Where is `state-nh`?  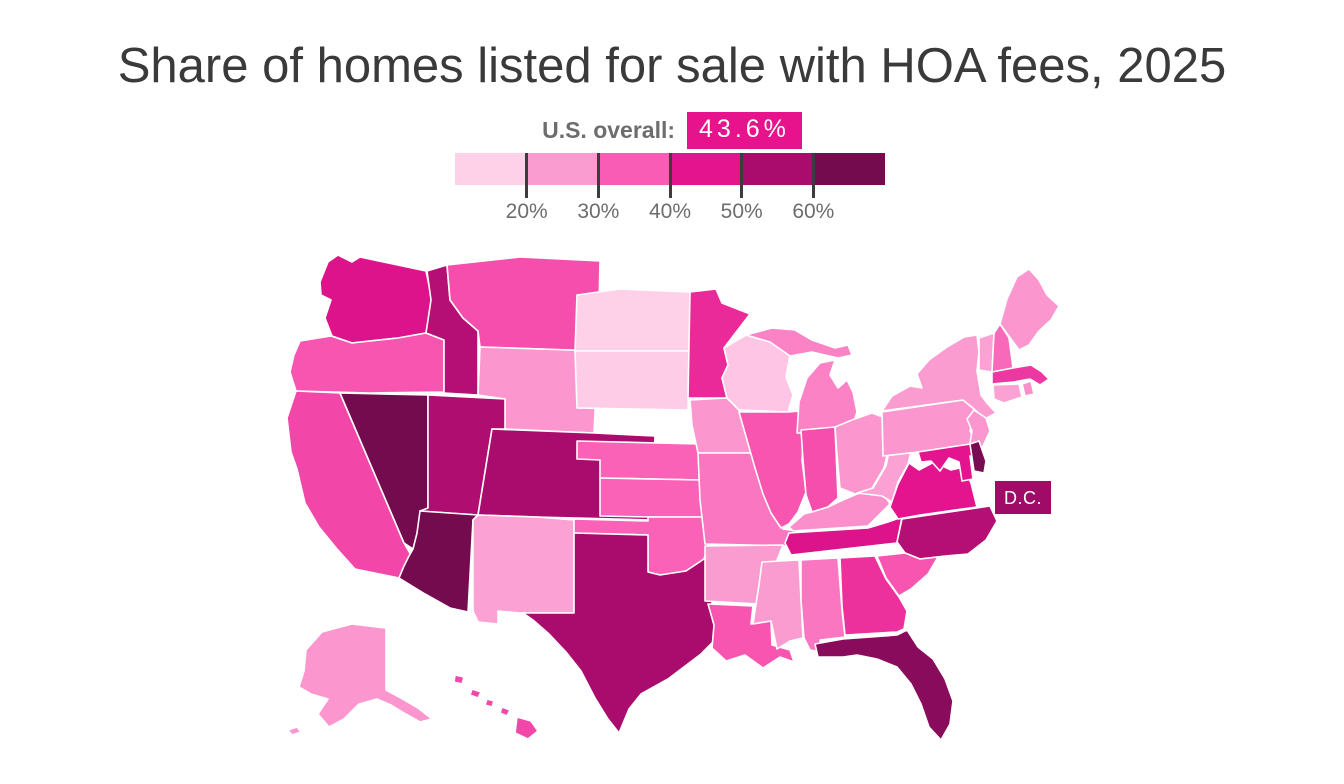 state-nh is located at coordinates (1002, 348).